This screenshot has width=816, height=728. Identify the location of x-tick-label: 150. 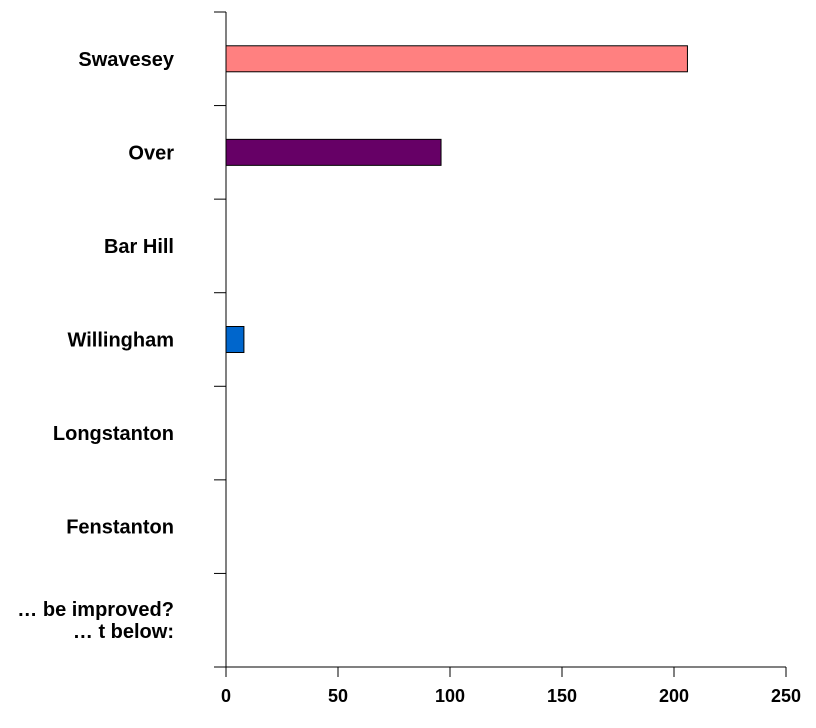
(562, 696).